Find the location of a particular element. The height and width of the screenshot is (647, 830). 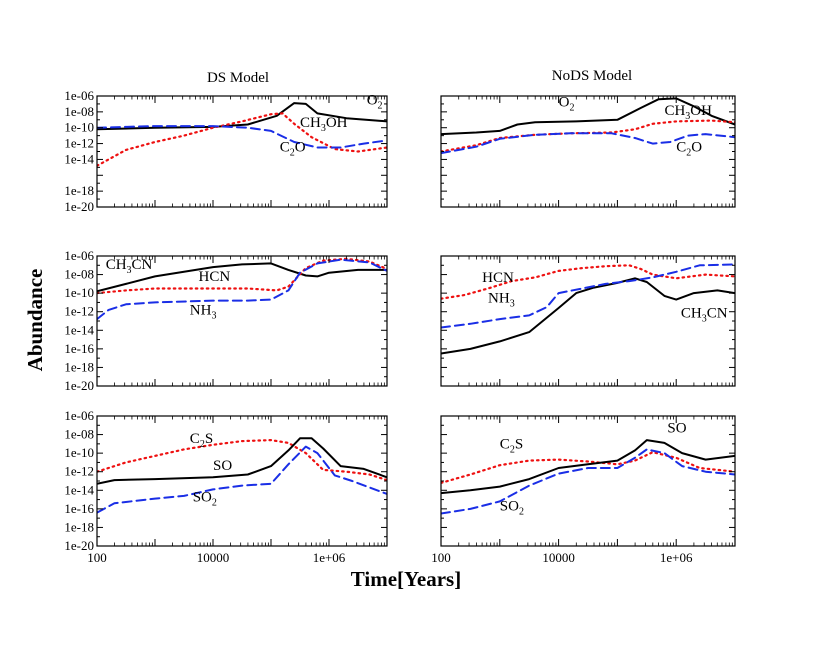

panel-2-series is located at coordinates (242, 289).